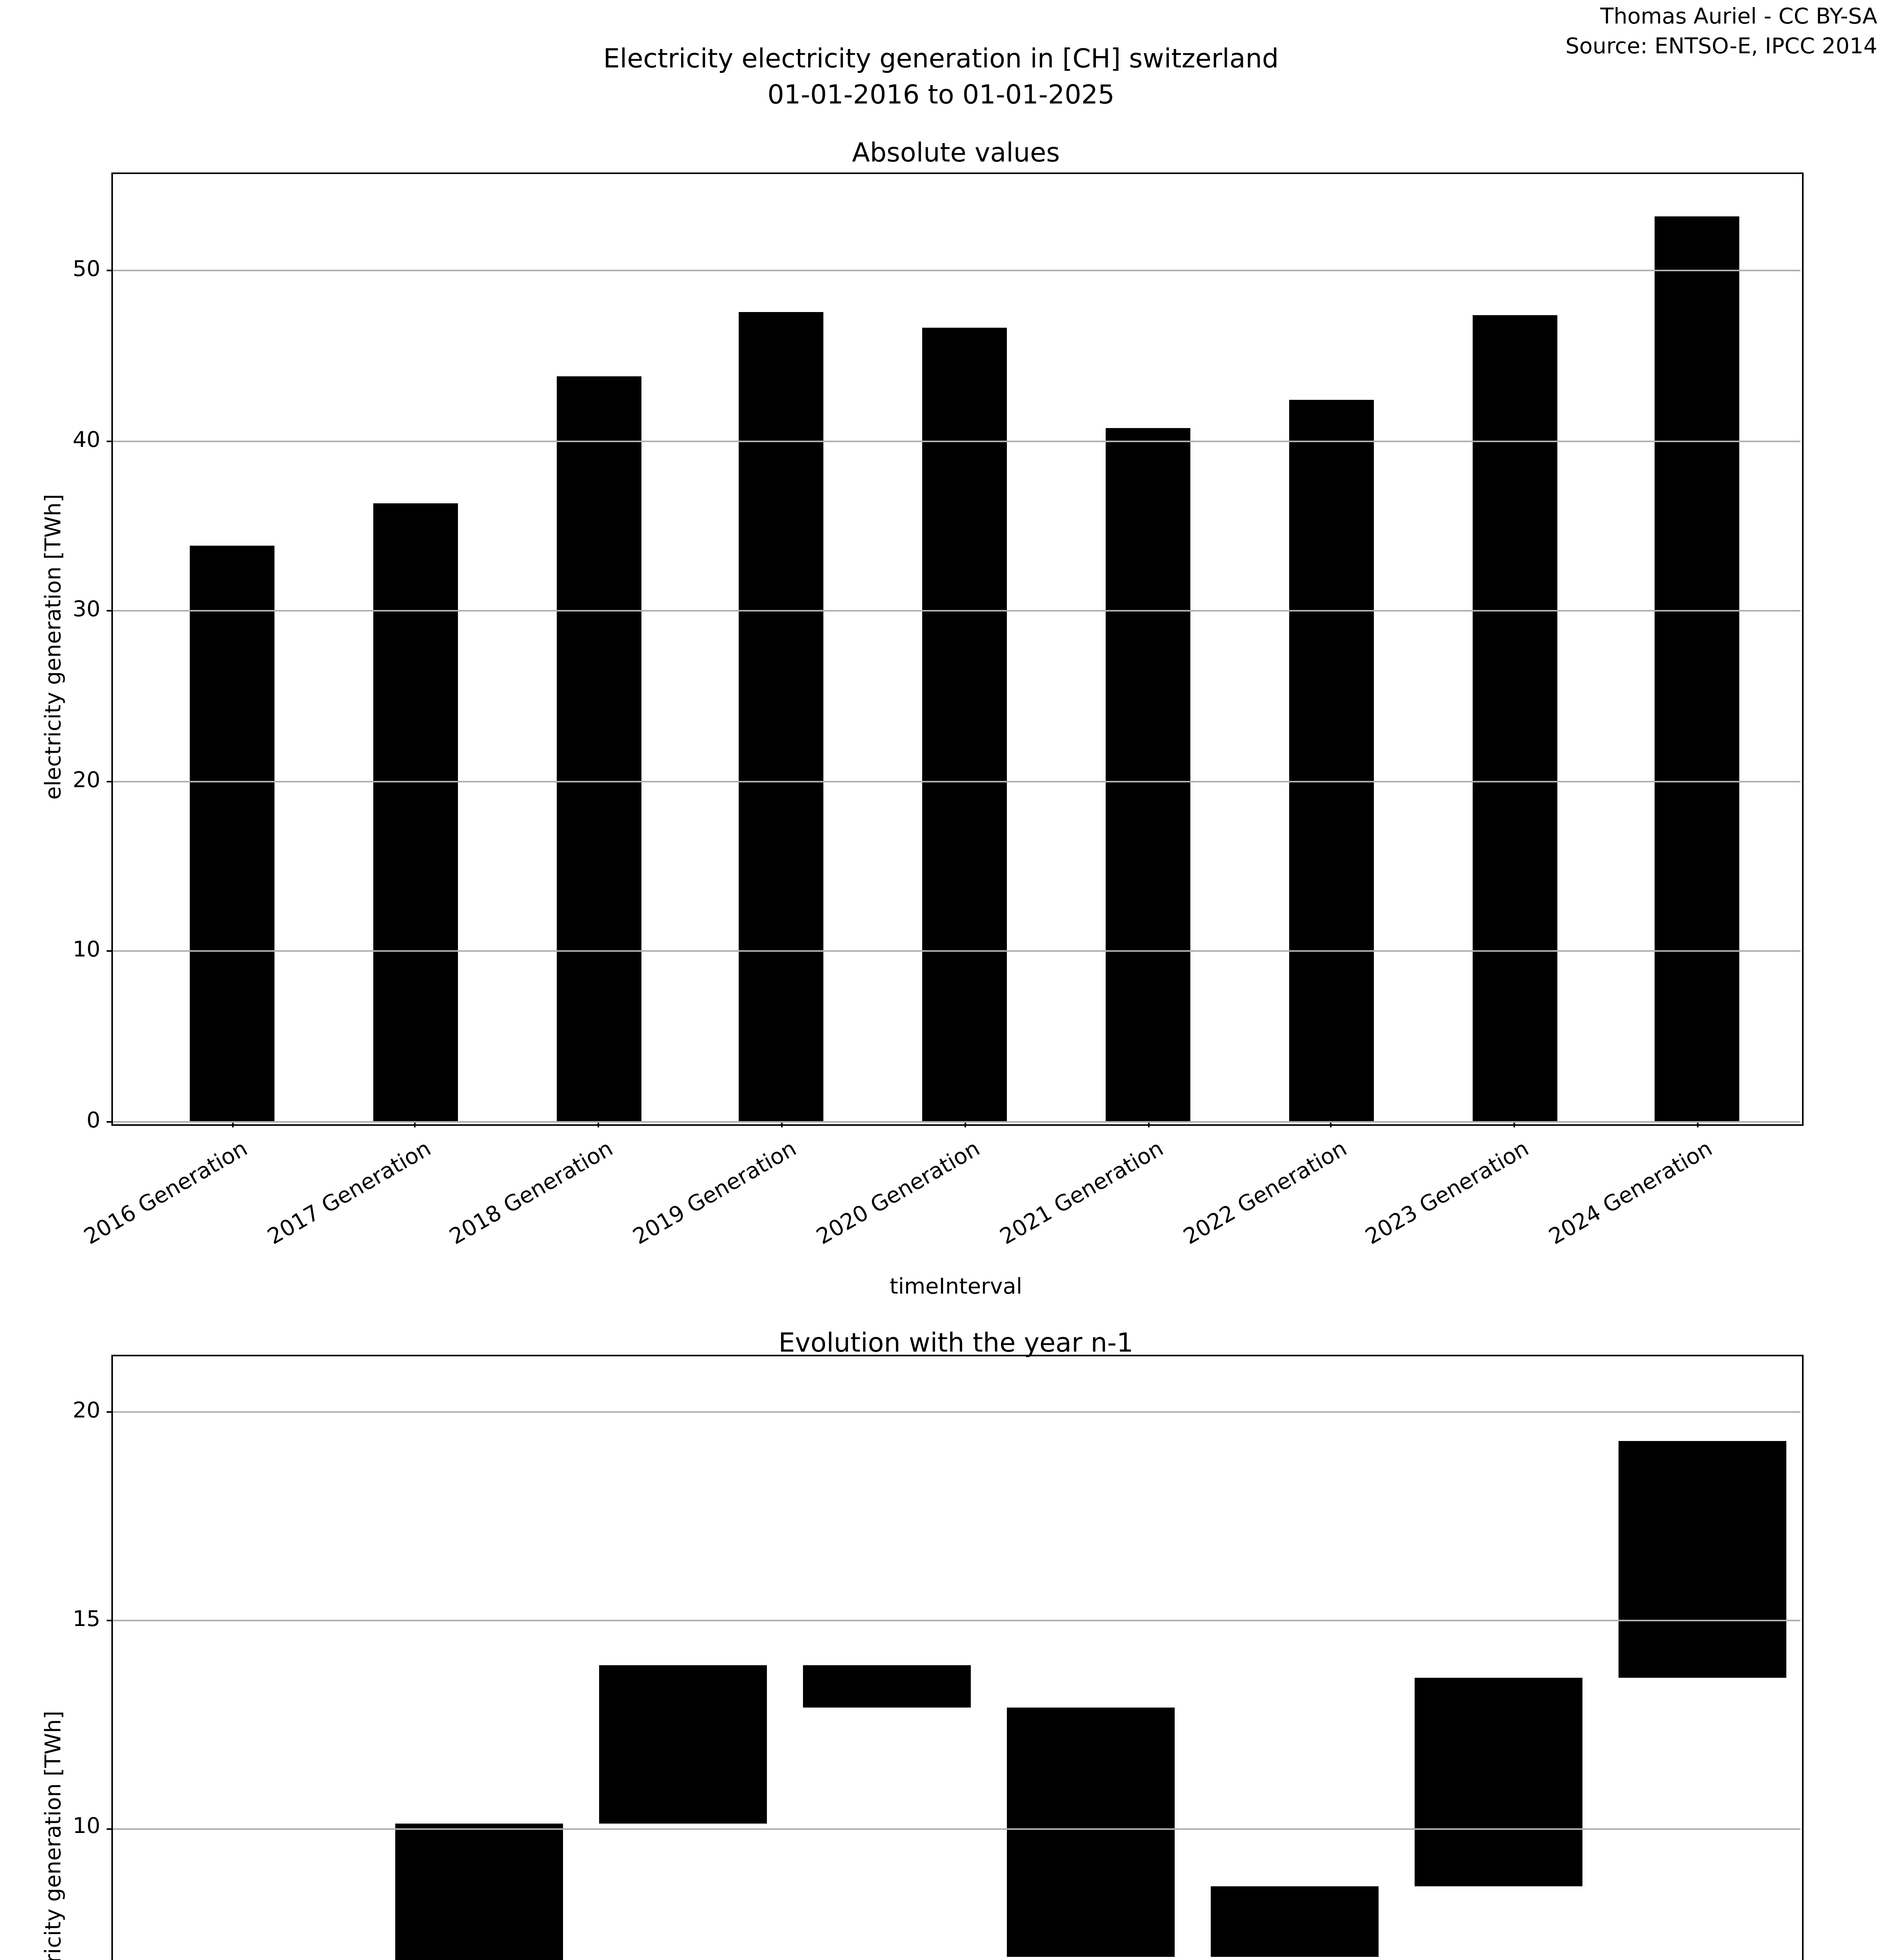 The width and height of the screenshot is (1882, 1960). What do you see at coordinates (965, 1124) in the screenshot?
I see `xtick-mark-2020` at bounding box center [965, 1124].